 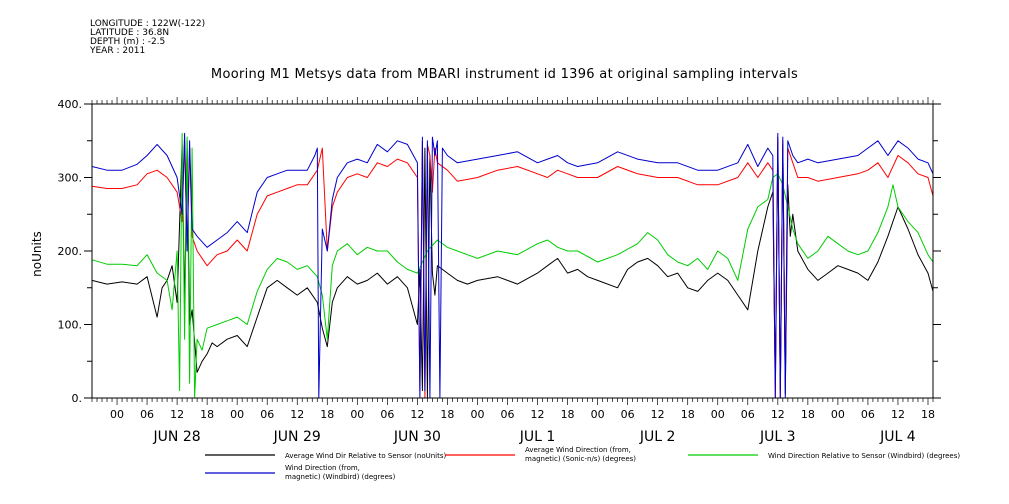 What do you see at coordinates (417, 437) in the screenshot?
I see `day-label: JUN 30` at bounding box center [417, 437].